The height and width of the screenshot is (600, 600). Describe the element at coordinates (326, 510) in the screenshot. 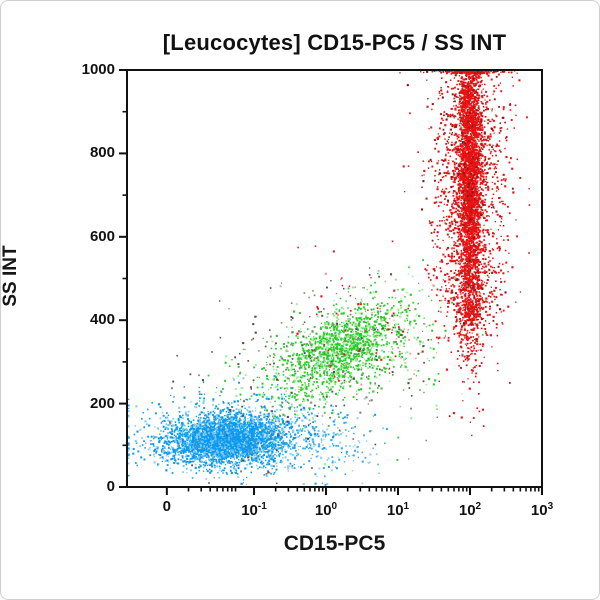

I see `x-tick-label: 100` at that location.